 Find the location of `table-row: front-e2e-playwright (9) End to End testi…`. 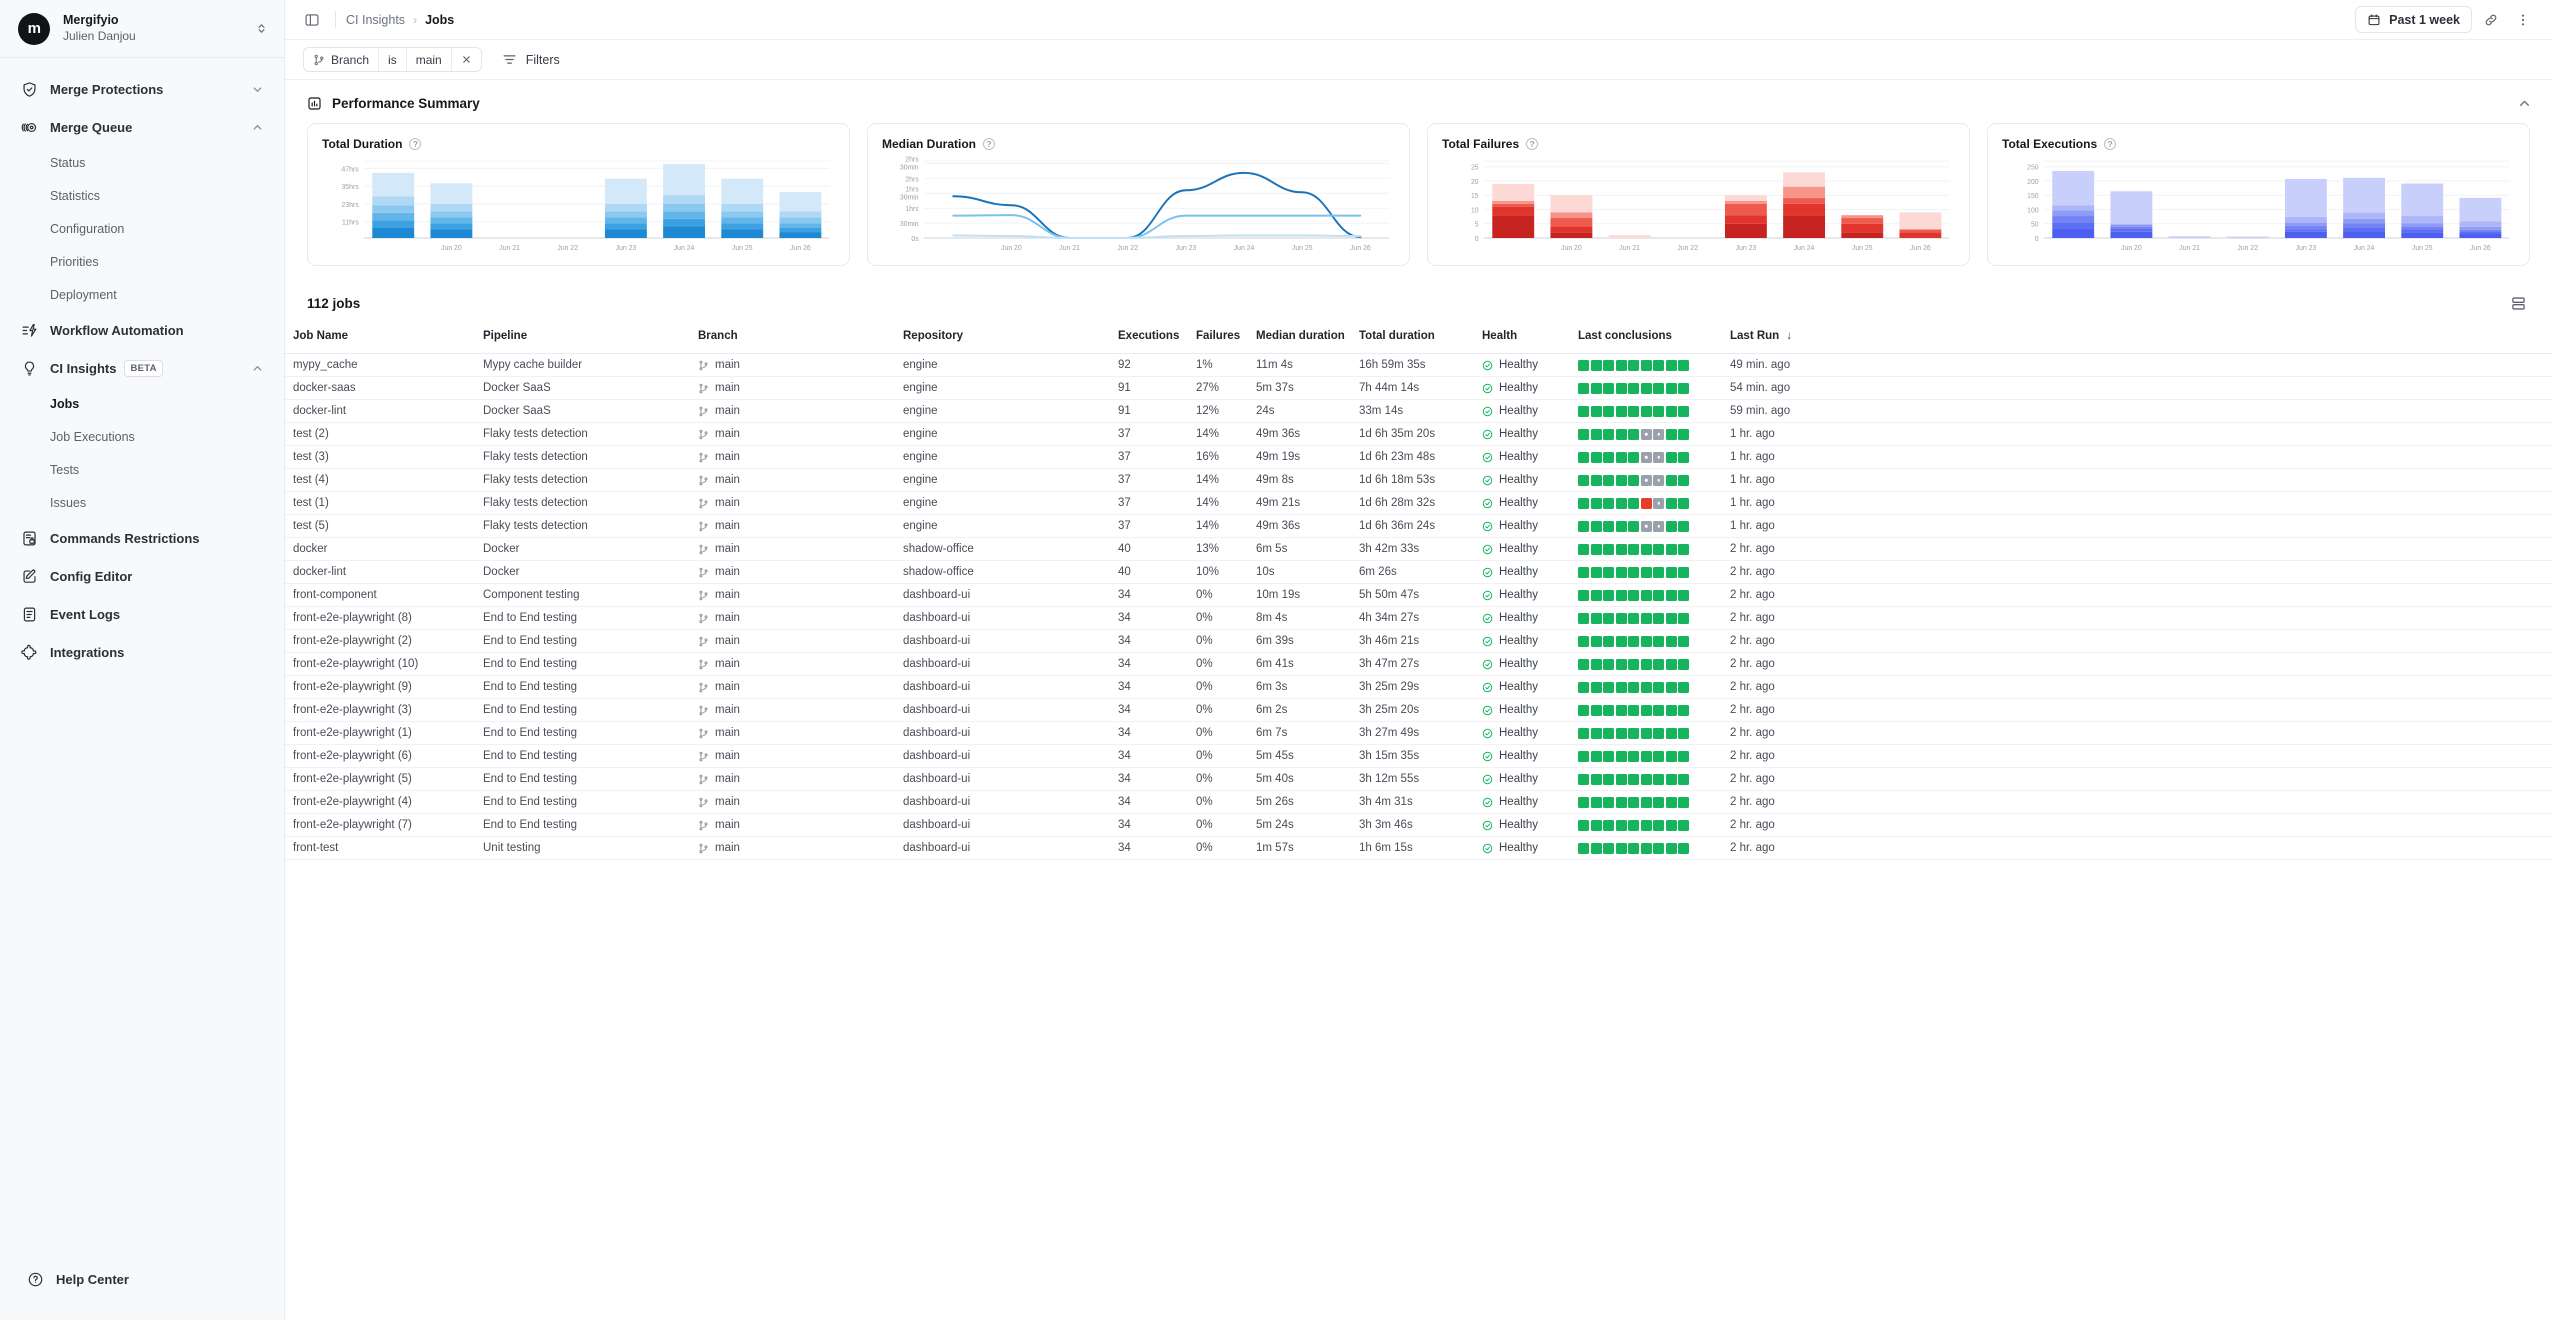

table-row: front-e2e-playwright (9) End to End testi… is located at coordinates (1418, 687).